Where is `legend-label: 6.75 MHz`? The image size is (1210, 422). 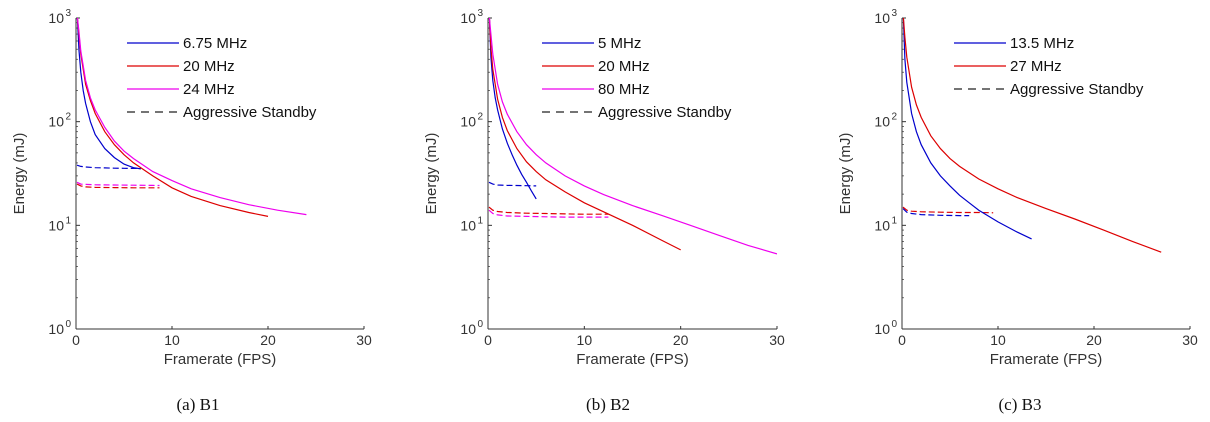 legend-label: 6.75 MHz is located at coordinates (215, 43).